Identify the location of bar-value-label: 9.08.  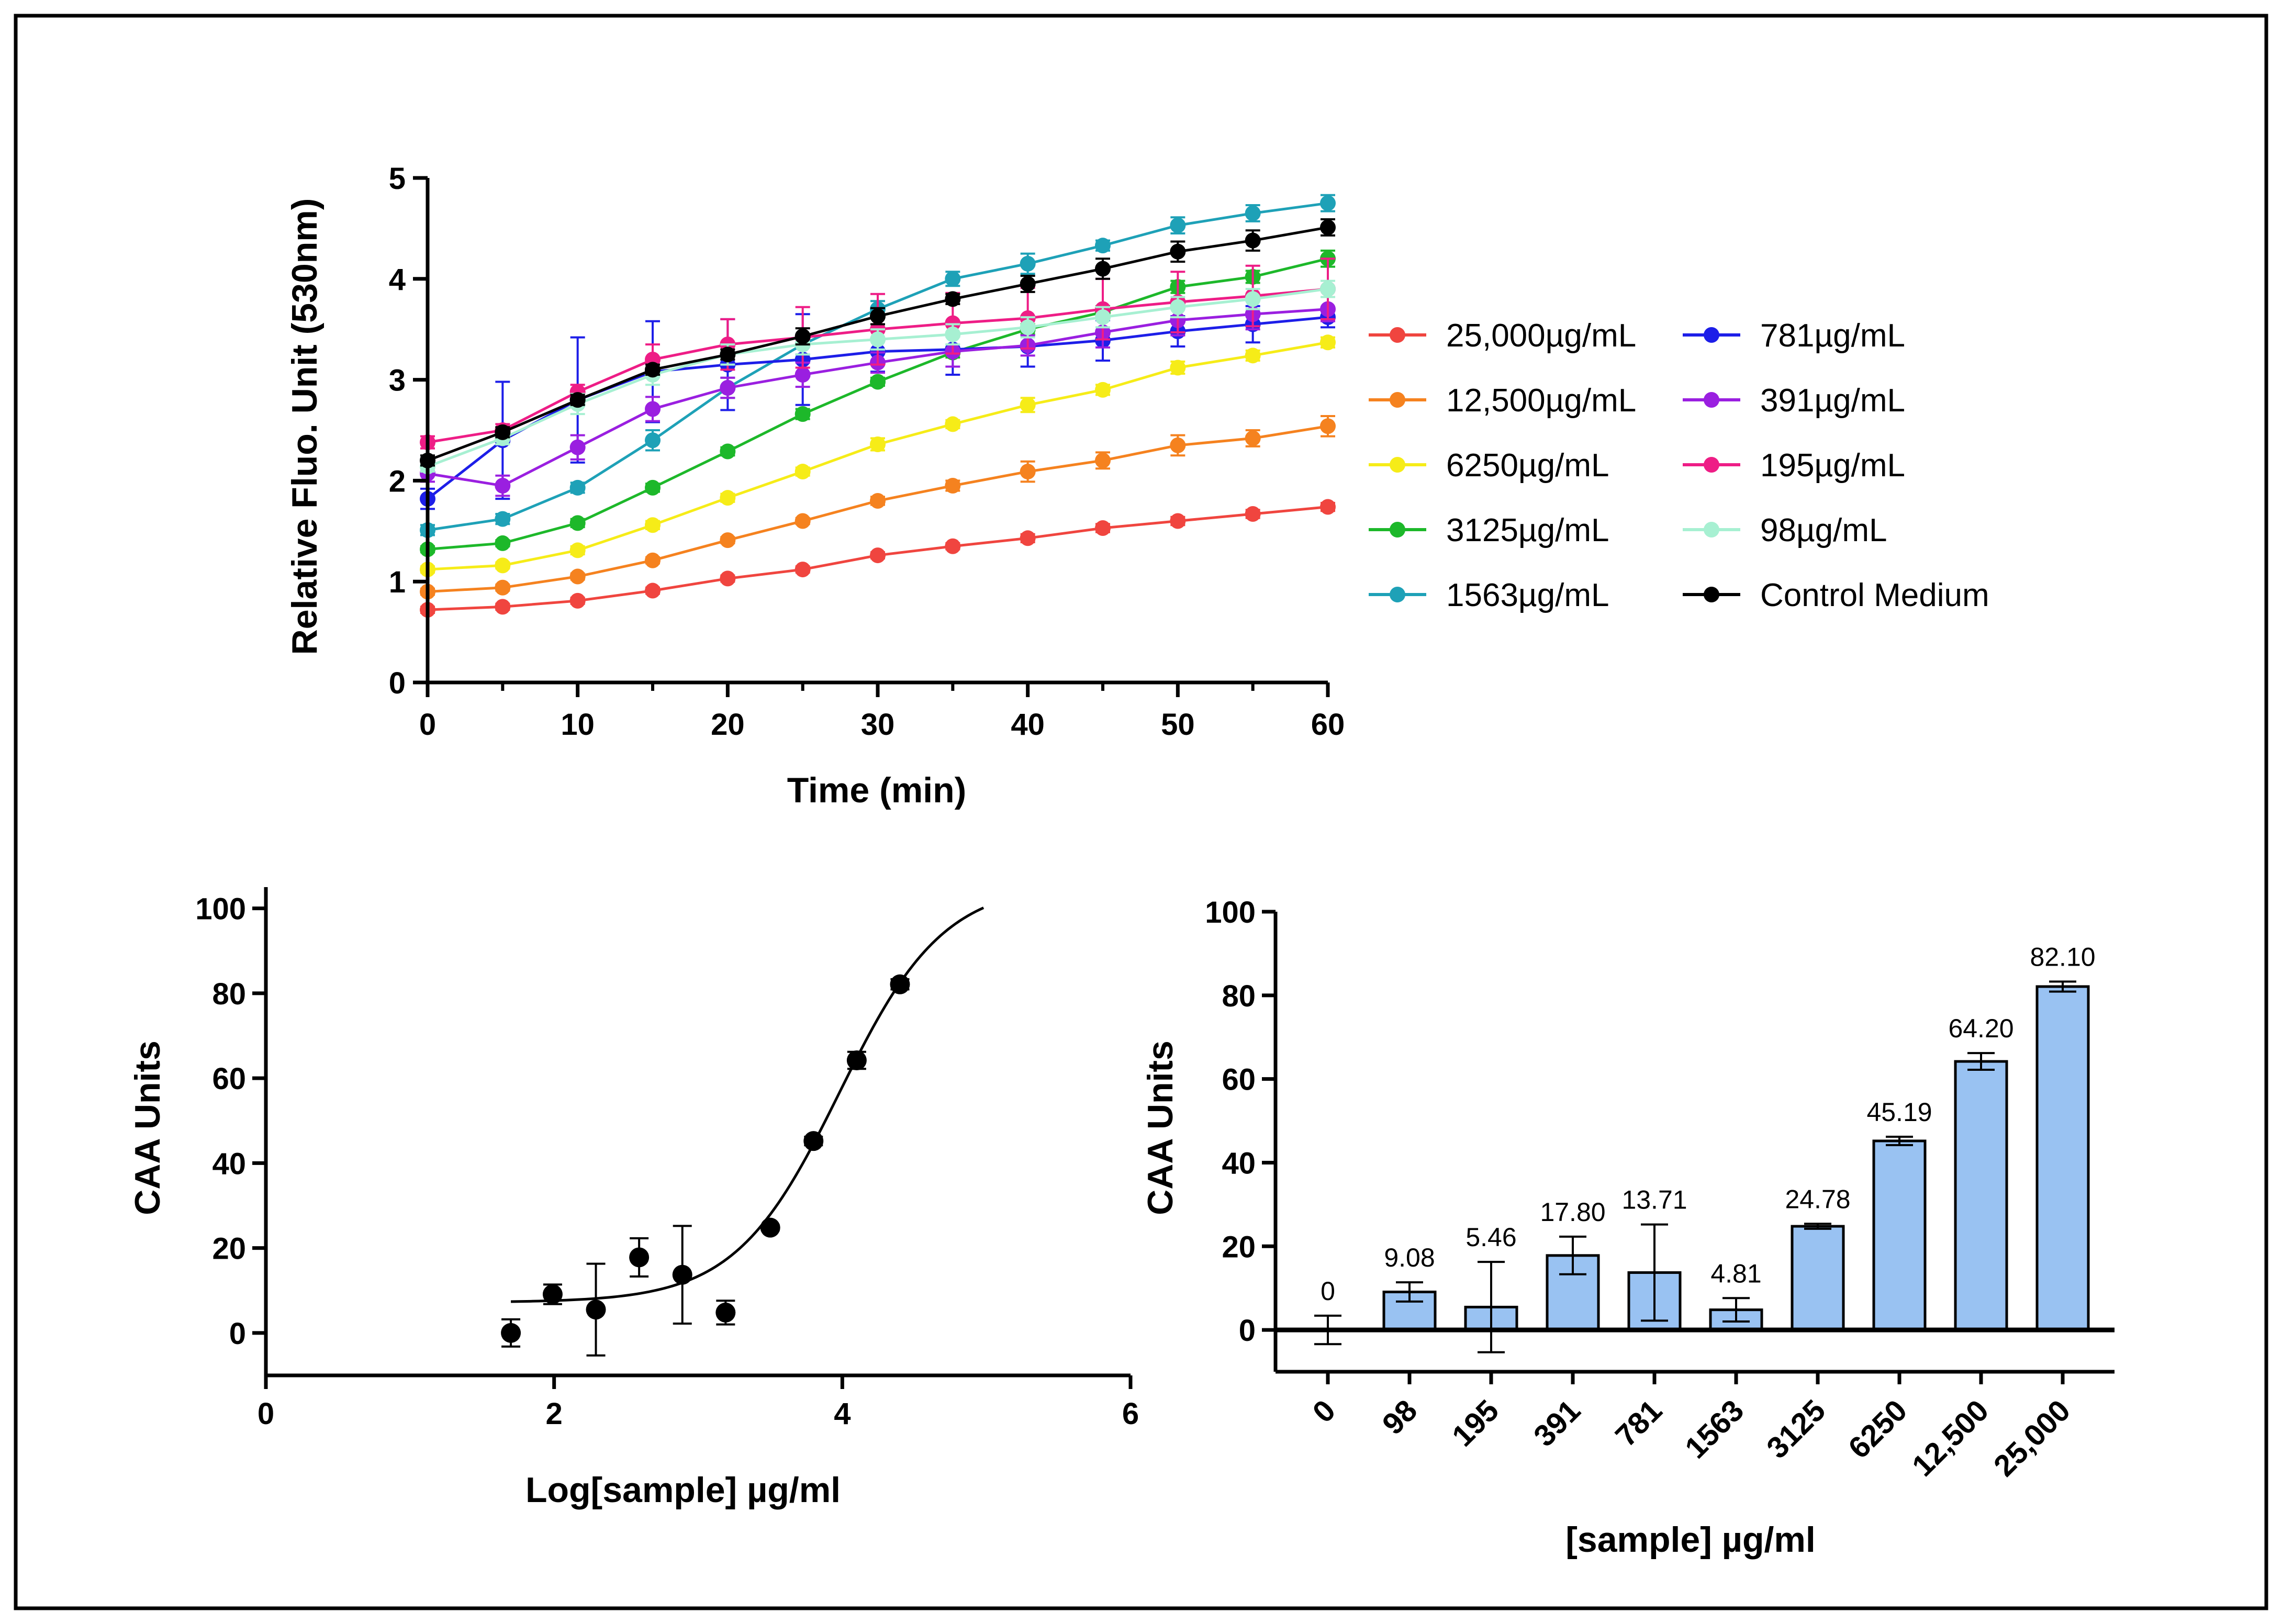
(1409, 1257).